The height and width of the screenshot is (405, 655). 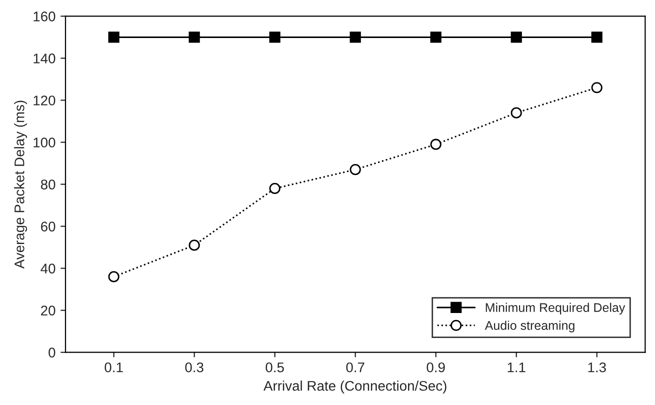 What do you see at coordinates (556, 308) in the screenshot?
I see `legend-label: Minimum Required Delay` at bounding box center [556, 308].